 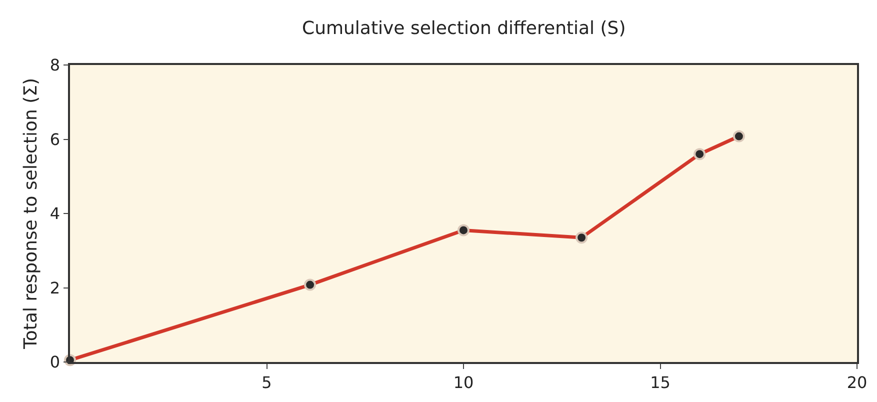 What do you see at coordinates (55, 288) in the screenshot?
I see `y-tick-label: 2` at bounding box center [55, 288].